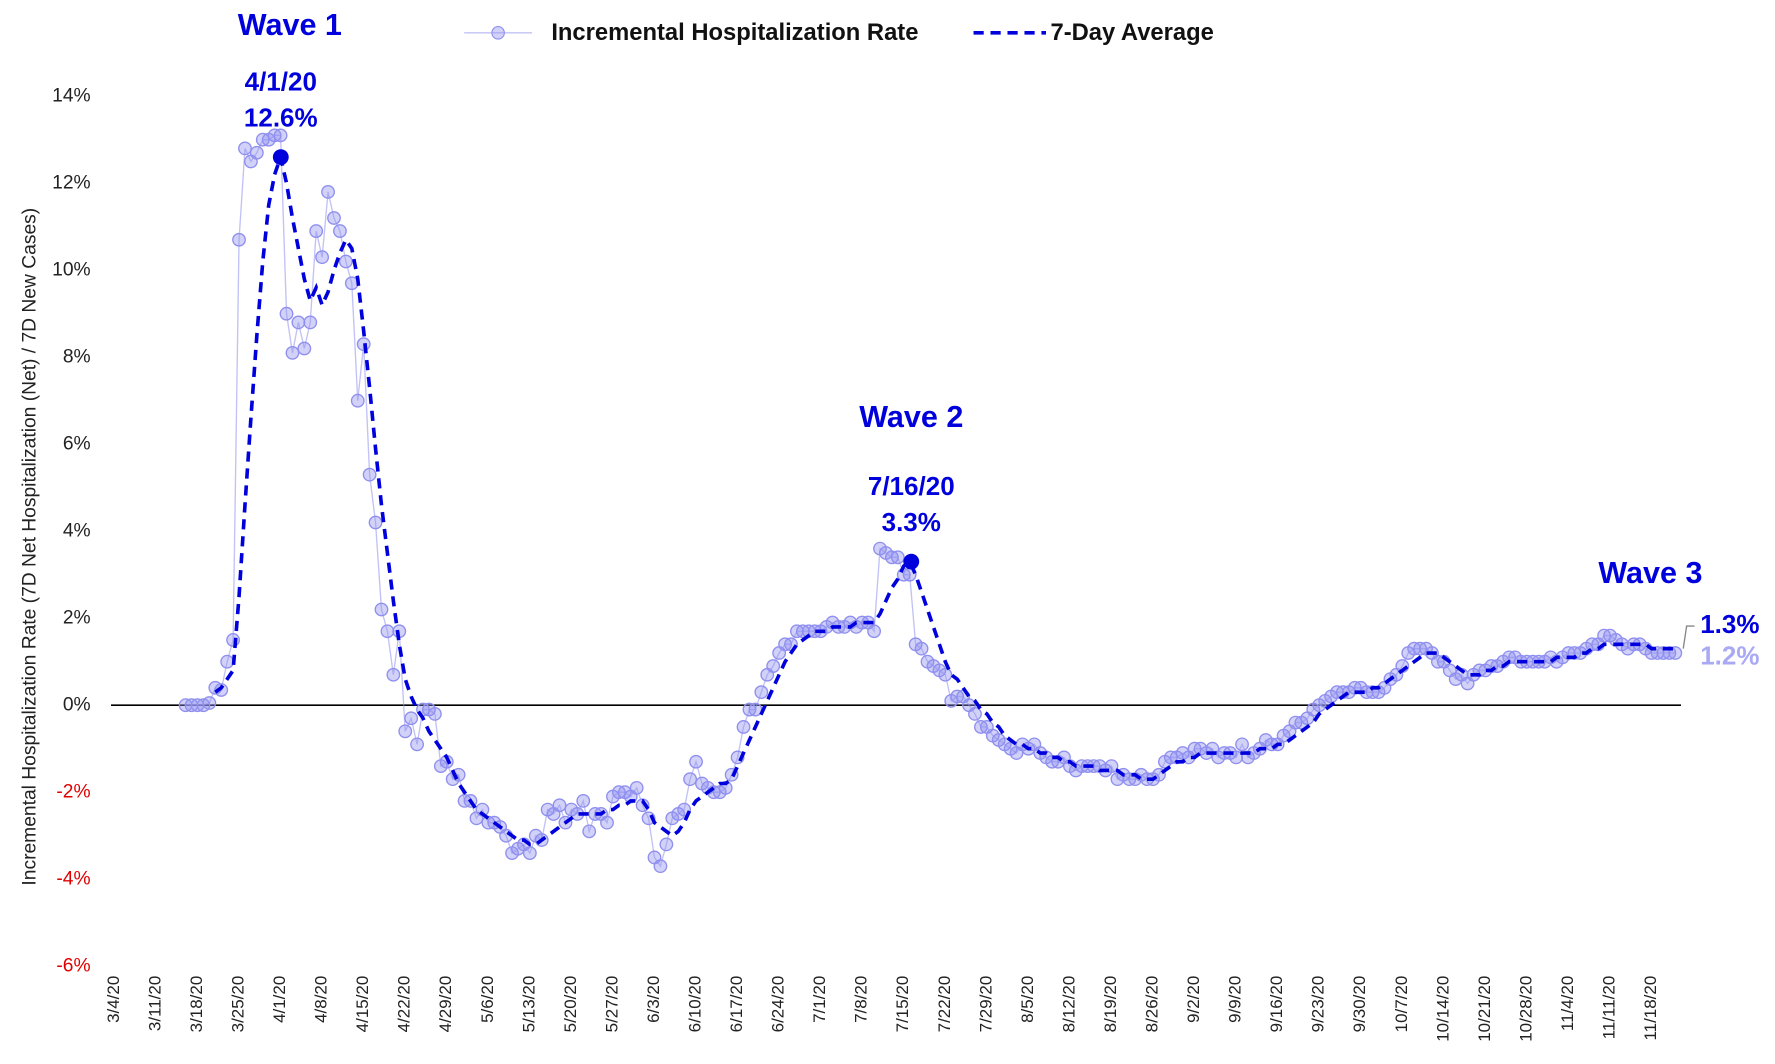 This screenshot has width=1775, height=1064. I want to click on x-tick-label: 9/9/20, so click(1235, 999).